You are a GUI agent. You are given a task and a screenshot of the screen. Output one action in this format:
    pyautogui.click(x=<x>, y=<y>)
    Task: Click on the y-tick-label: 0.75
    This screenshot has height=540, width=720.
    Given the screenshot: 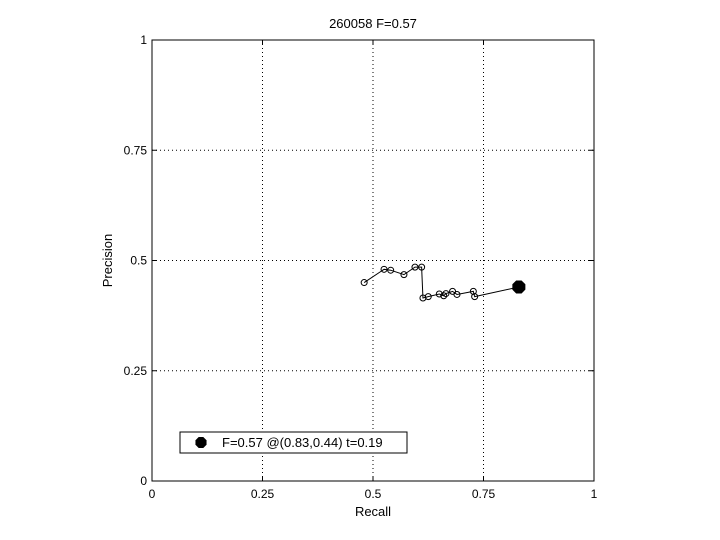 What is the action you would take?
    pyautogui.click(x=136, y=150)
    